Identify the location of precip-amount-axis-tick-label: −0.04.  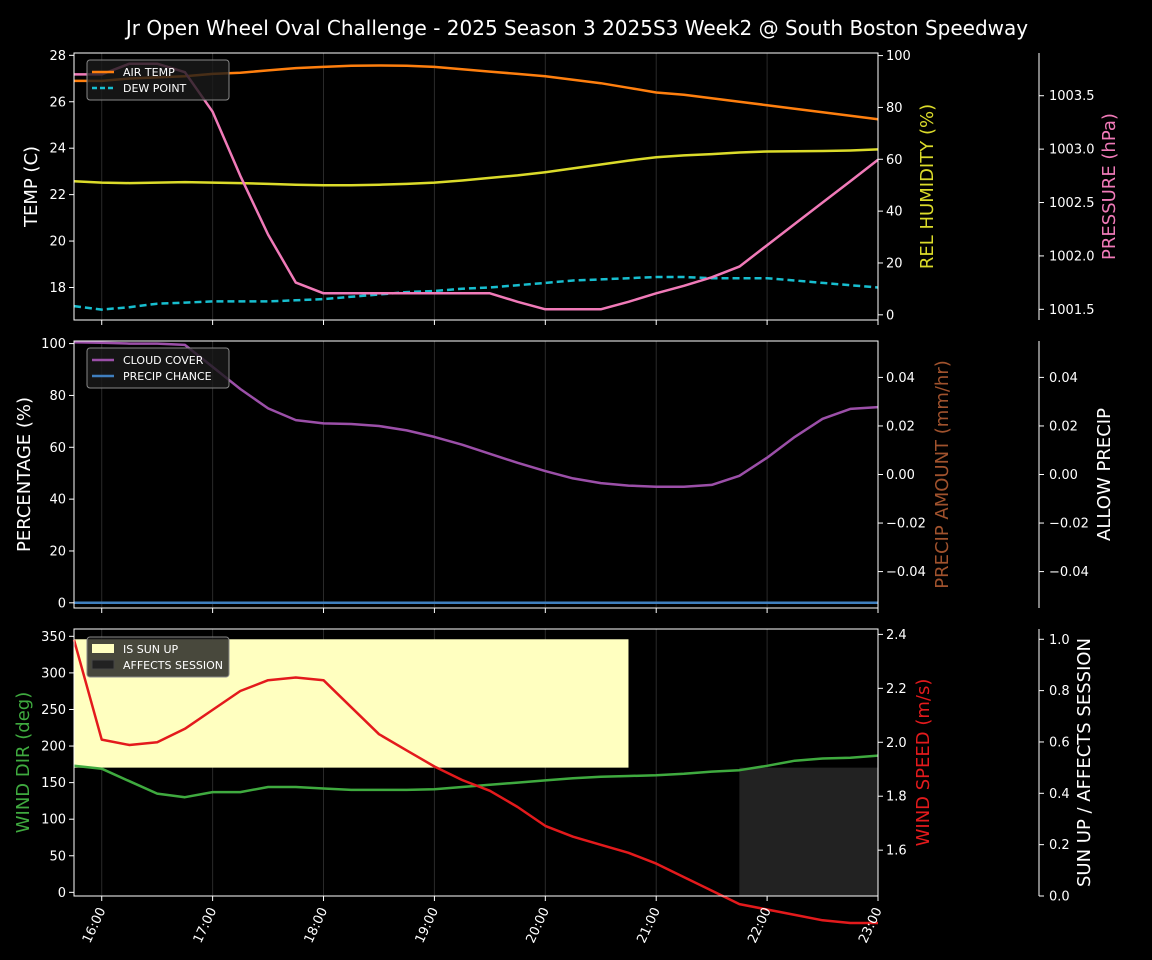
(906, 572).